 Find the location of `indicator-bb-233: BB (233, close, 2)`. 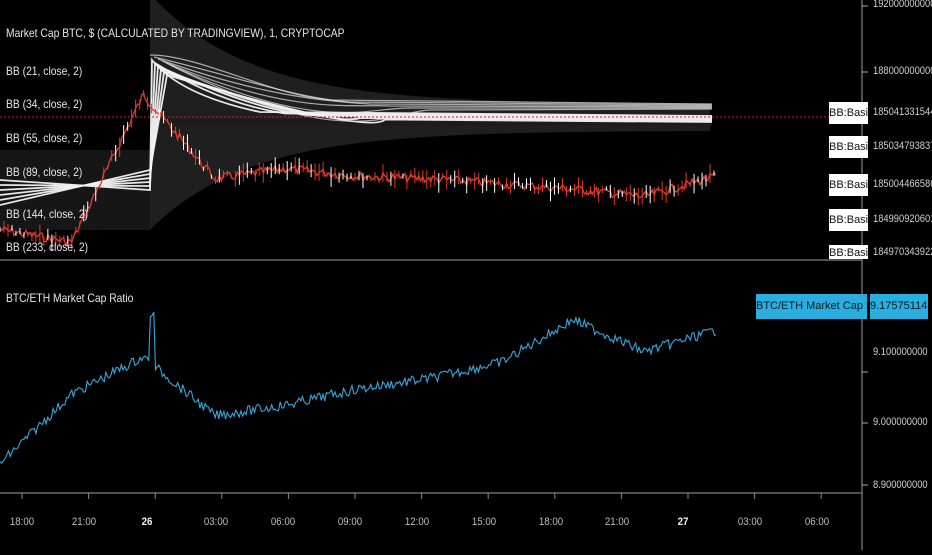

indicator-bb-233: BB (233, close, 2) is located at coordinates (47, 247).